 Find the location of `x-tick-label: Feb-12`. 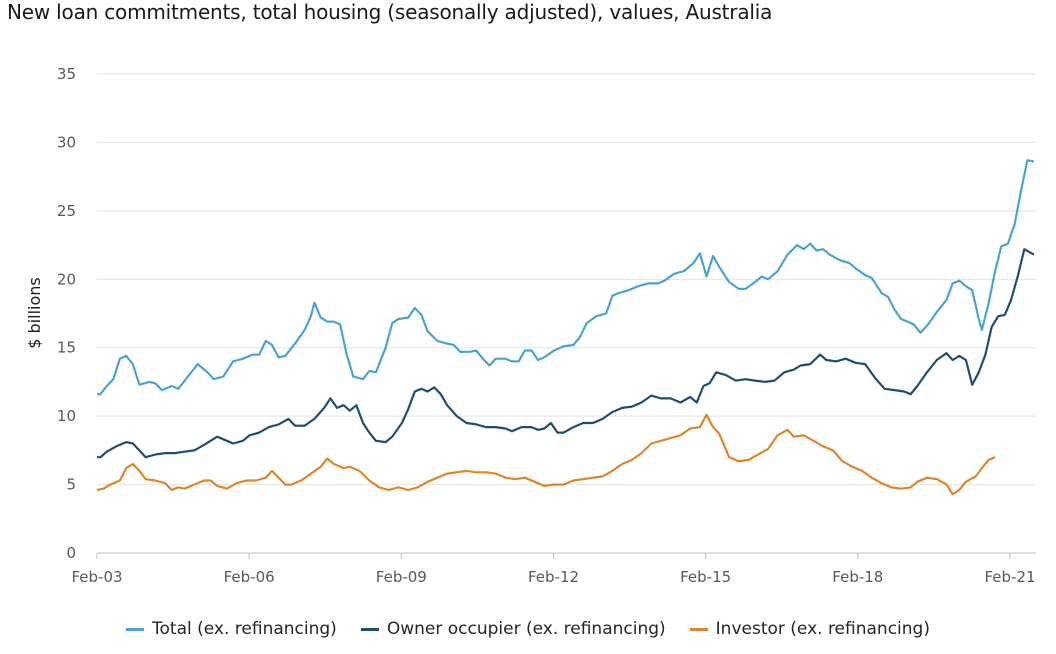

x-tick-label: Feb-12 is located at coordinates (553, 577).